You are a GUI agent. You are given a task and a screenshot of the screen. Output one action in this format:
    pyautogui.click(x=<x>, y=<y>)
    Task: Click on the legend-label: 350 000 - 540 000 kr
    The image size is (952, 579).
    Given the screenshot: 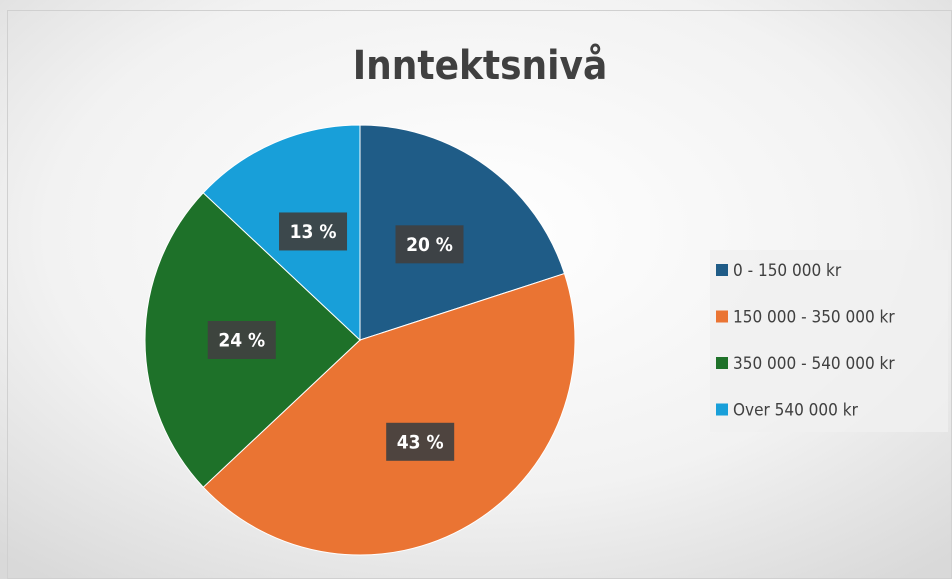 What is the action you would take?
    pyautogui.click(x=814, y=364)
    